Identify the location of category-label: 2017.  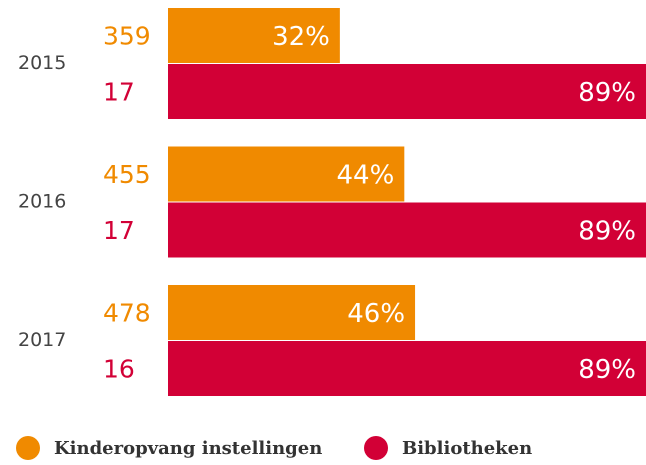
(42, 340).